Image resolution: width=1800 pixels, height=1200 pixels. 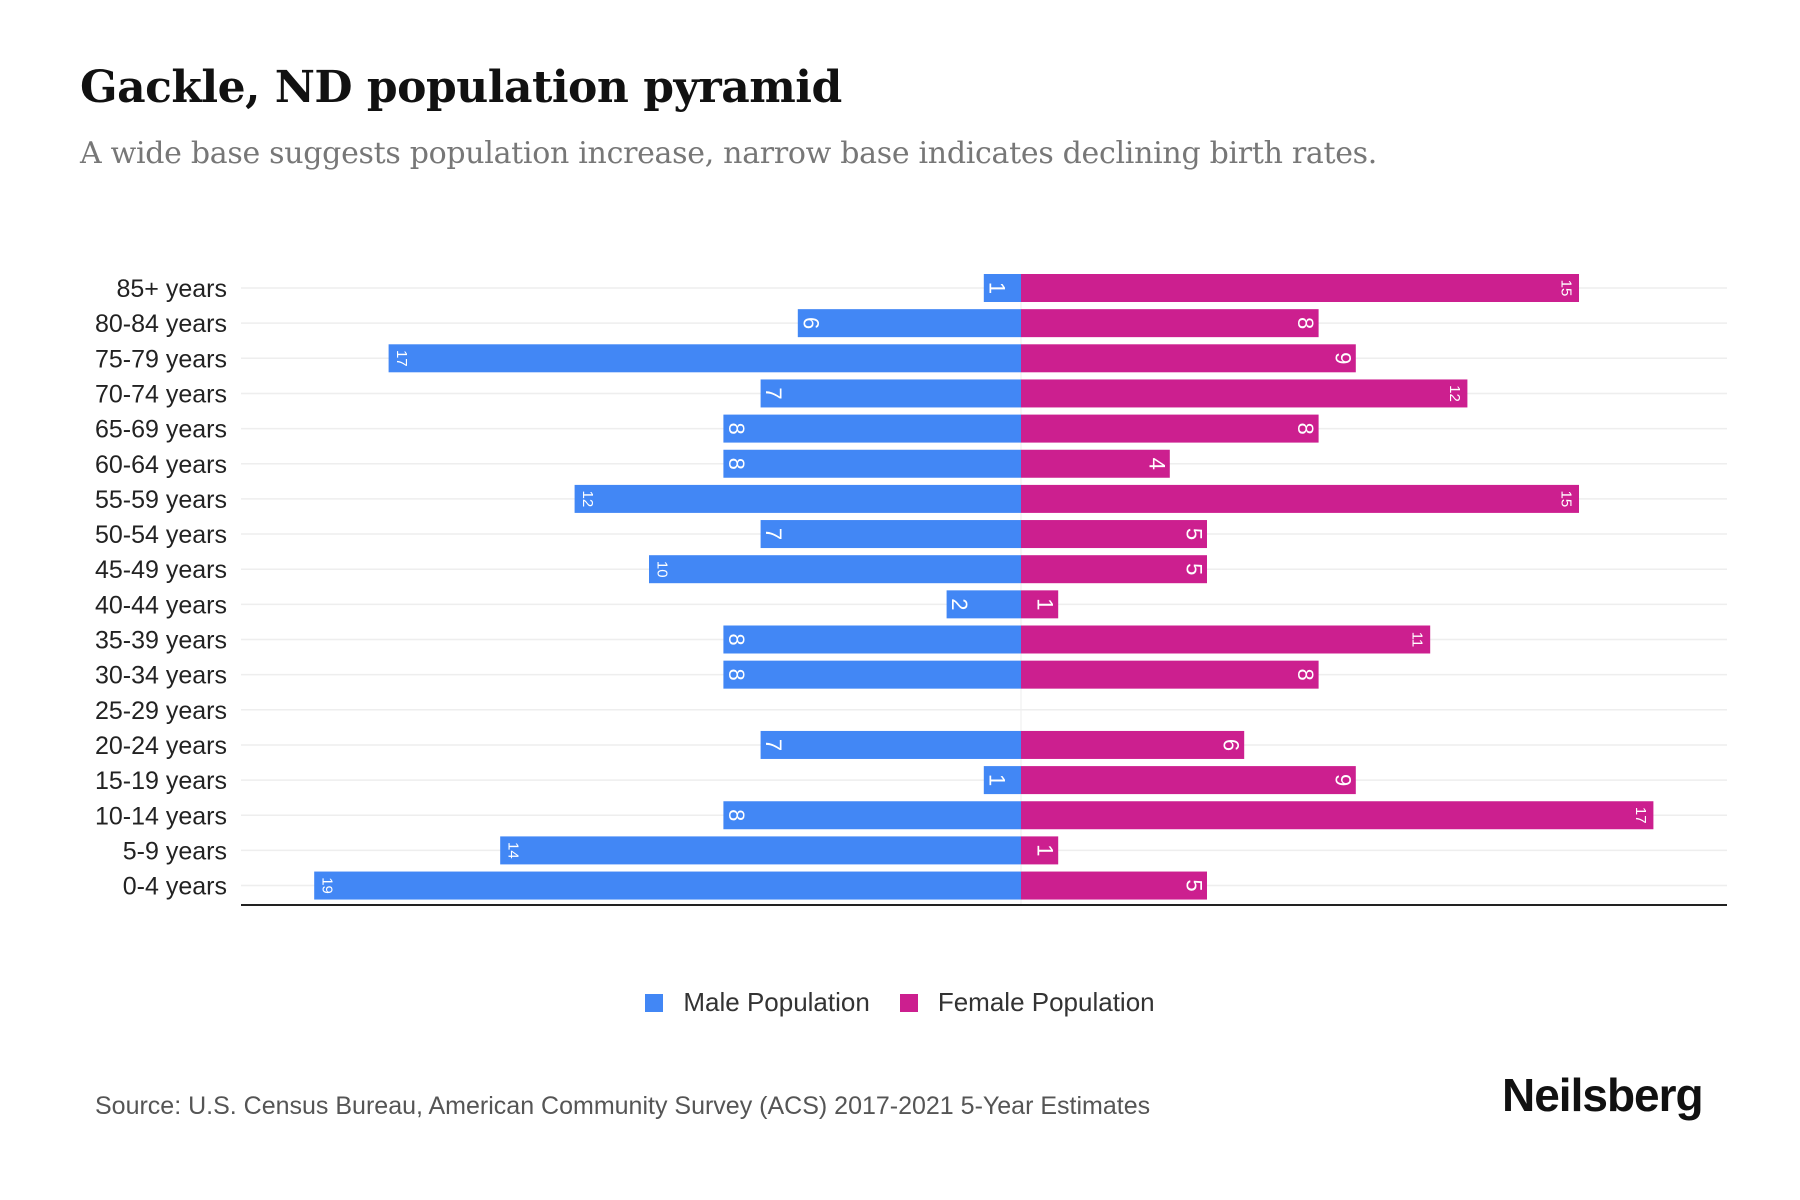 I want to click on y-tick-label: 80-84 years, so click(x=161, y=324).